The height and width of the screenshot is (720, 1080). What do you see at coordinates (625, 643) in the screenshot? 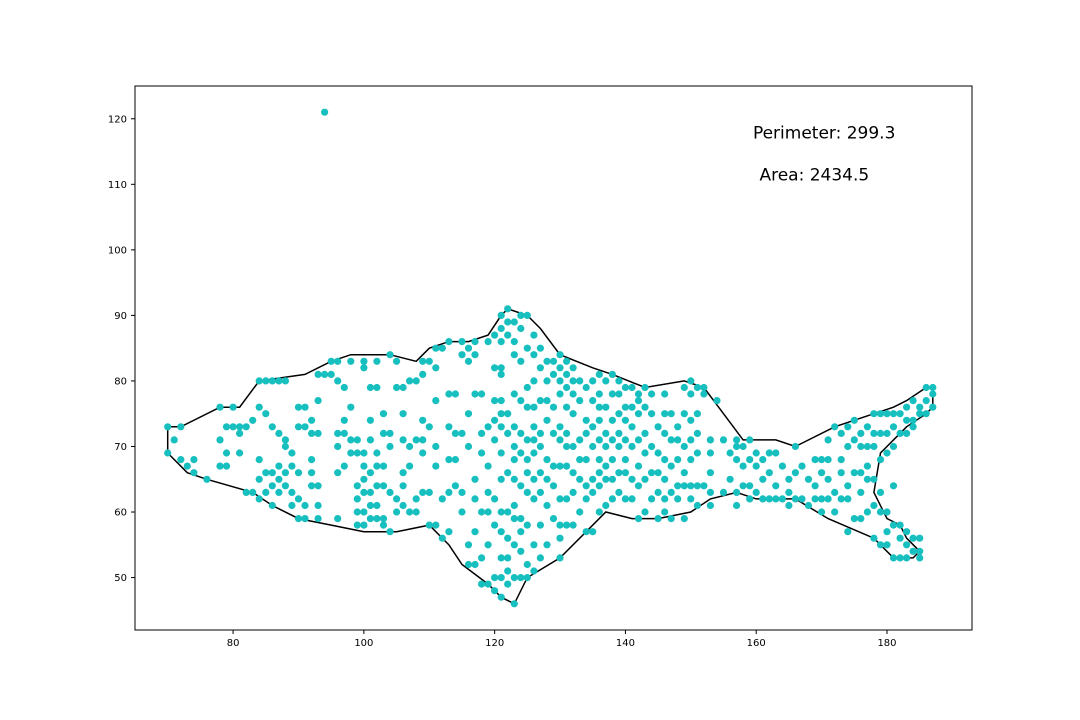
I see `x-tick-label: 140` at bounding box center [625, 643].